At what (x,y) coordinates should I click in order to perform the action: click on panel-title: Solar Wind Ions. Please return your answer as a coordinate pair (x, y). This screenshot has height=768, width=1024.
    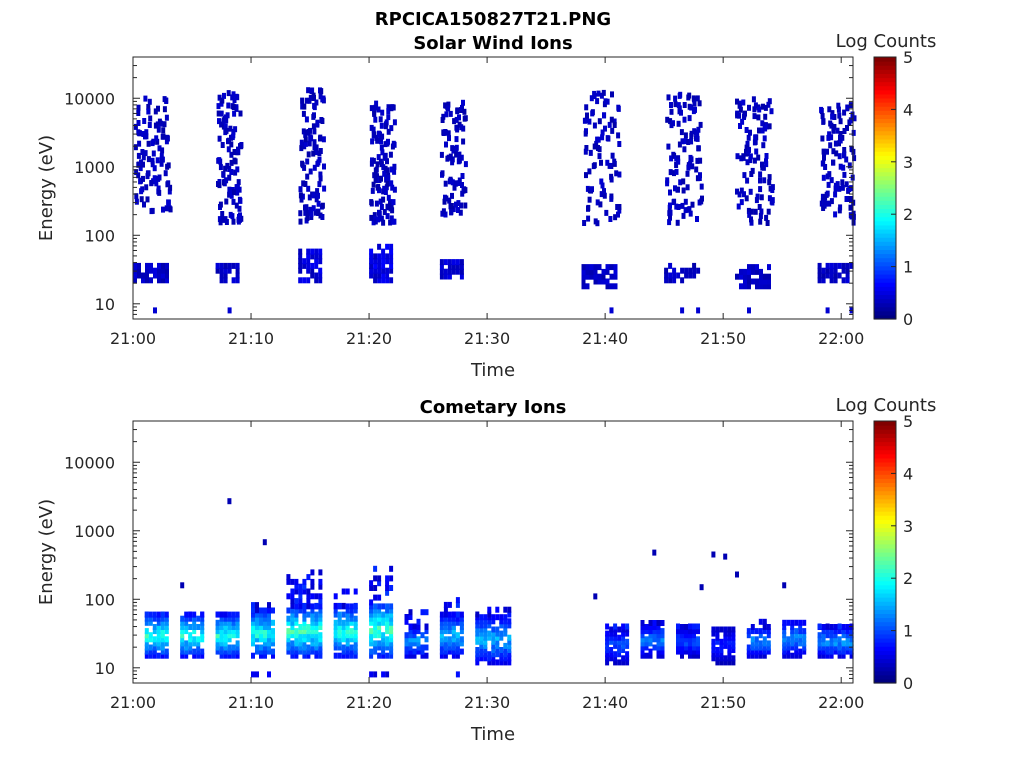
    Looking at the image, I should click on (492, 43).